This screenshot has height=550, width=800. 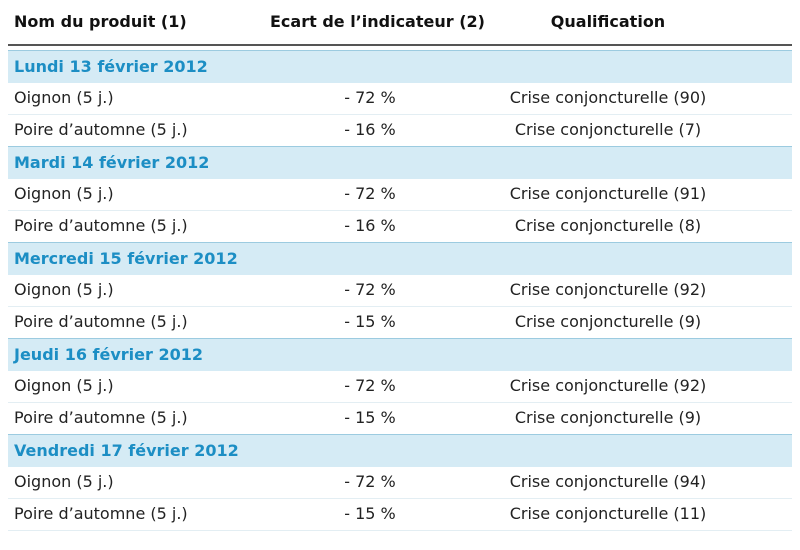 I want to click on date-row: Jeudi 16 février 2012, so click(x=400, y=354).